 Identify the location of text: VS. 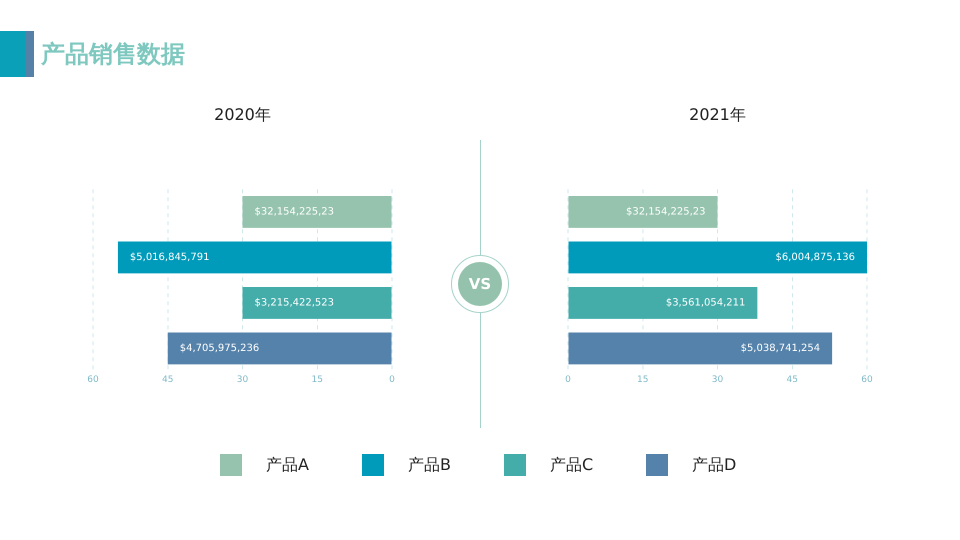
(480, 284).